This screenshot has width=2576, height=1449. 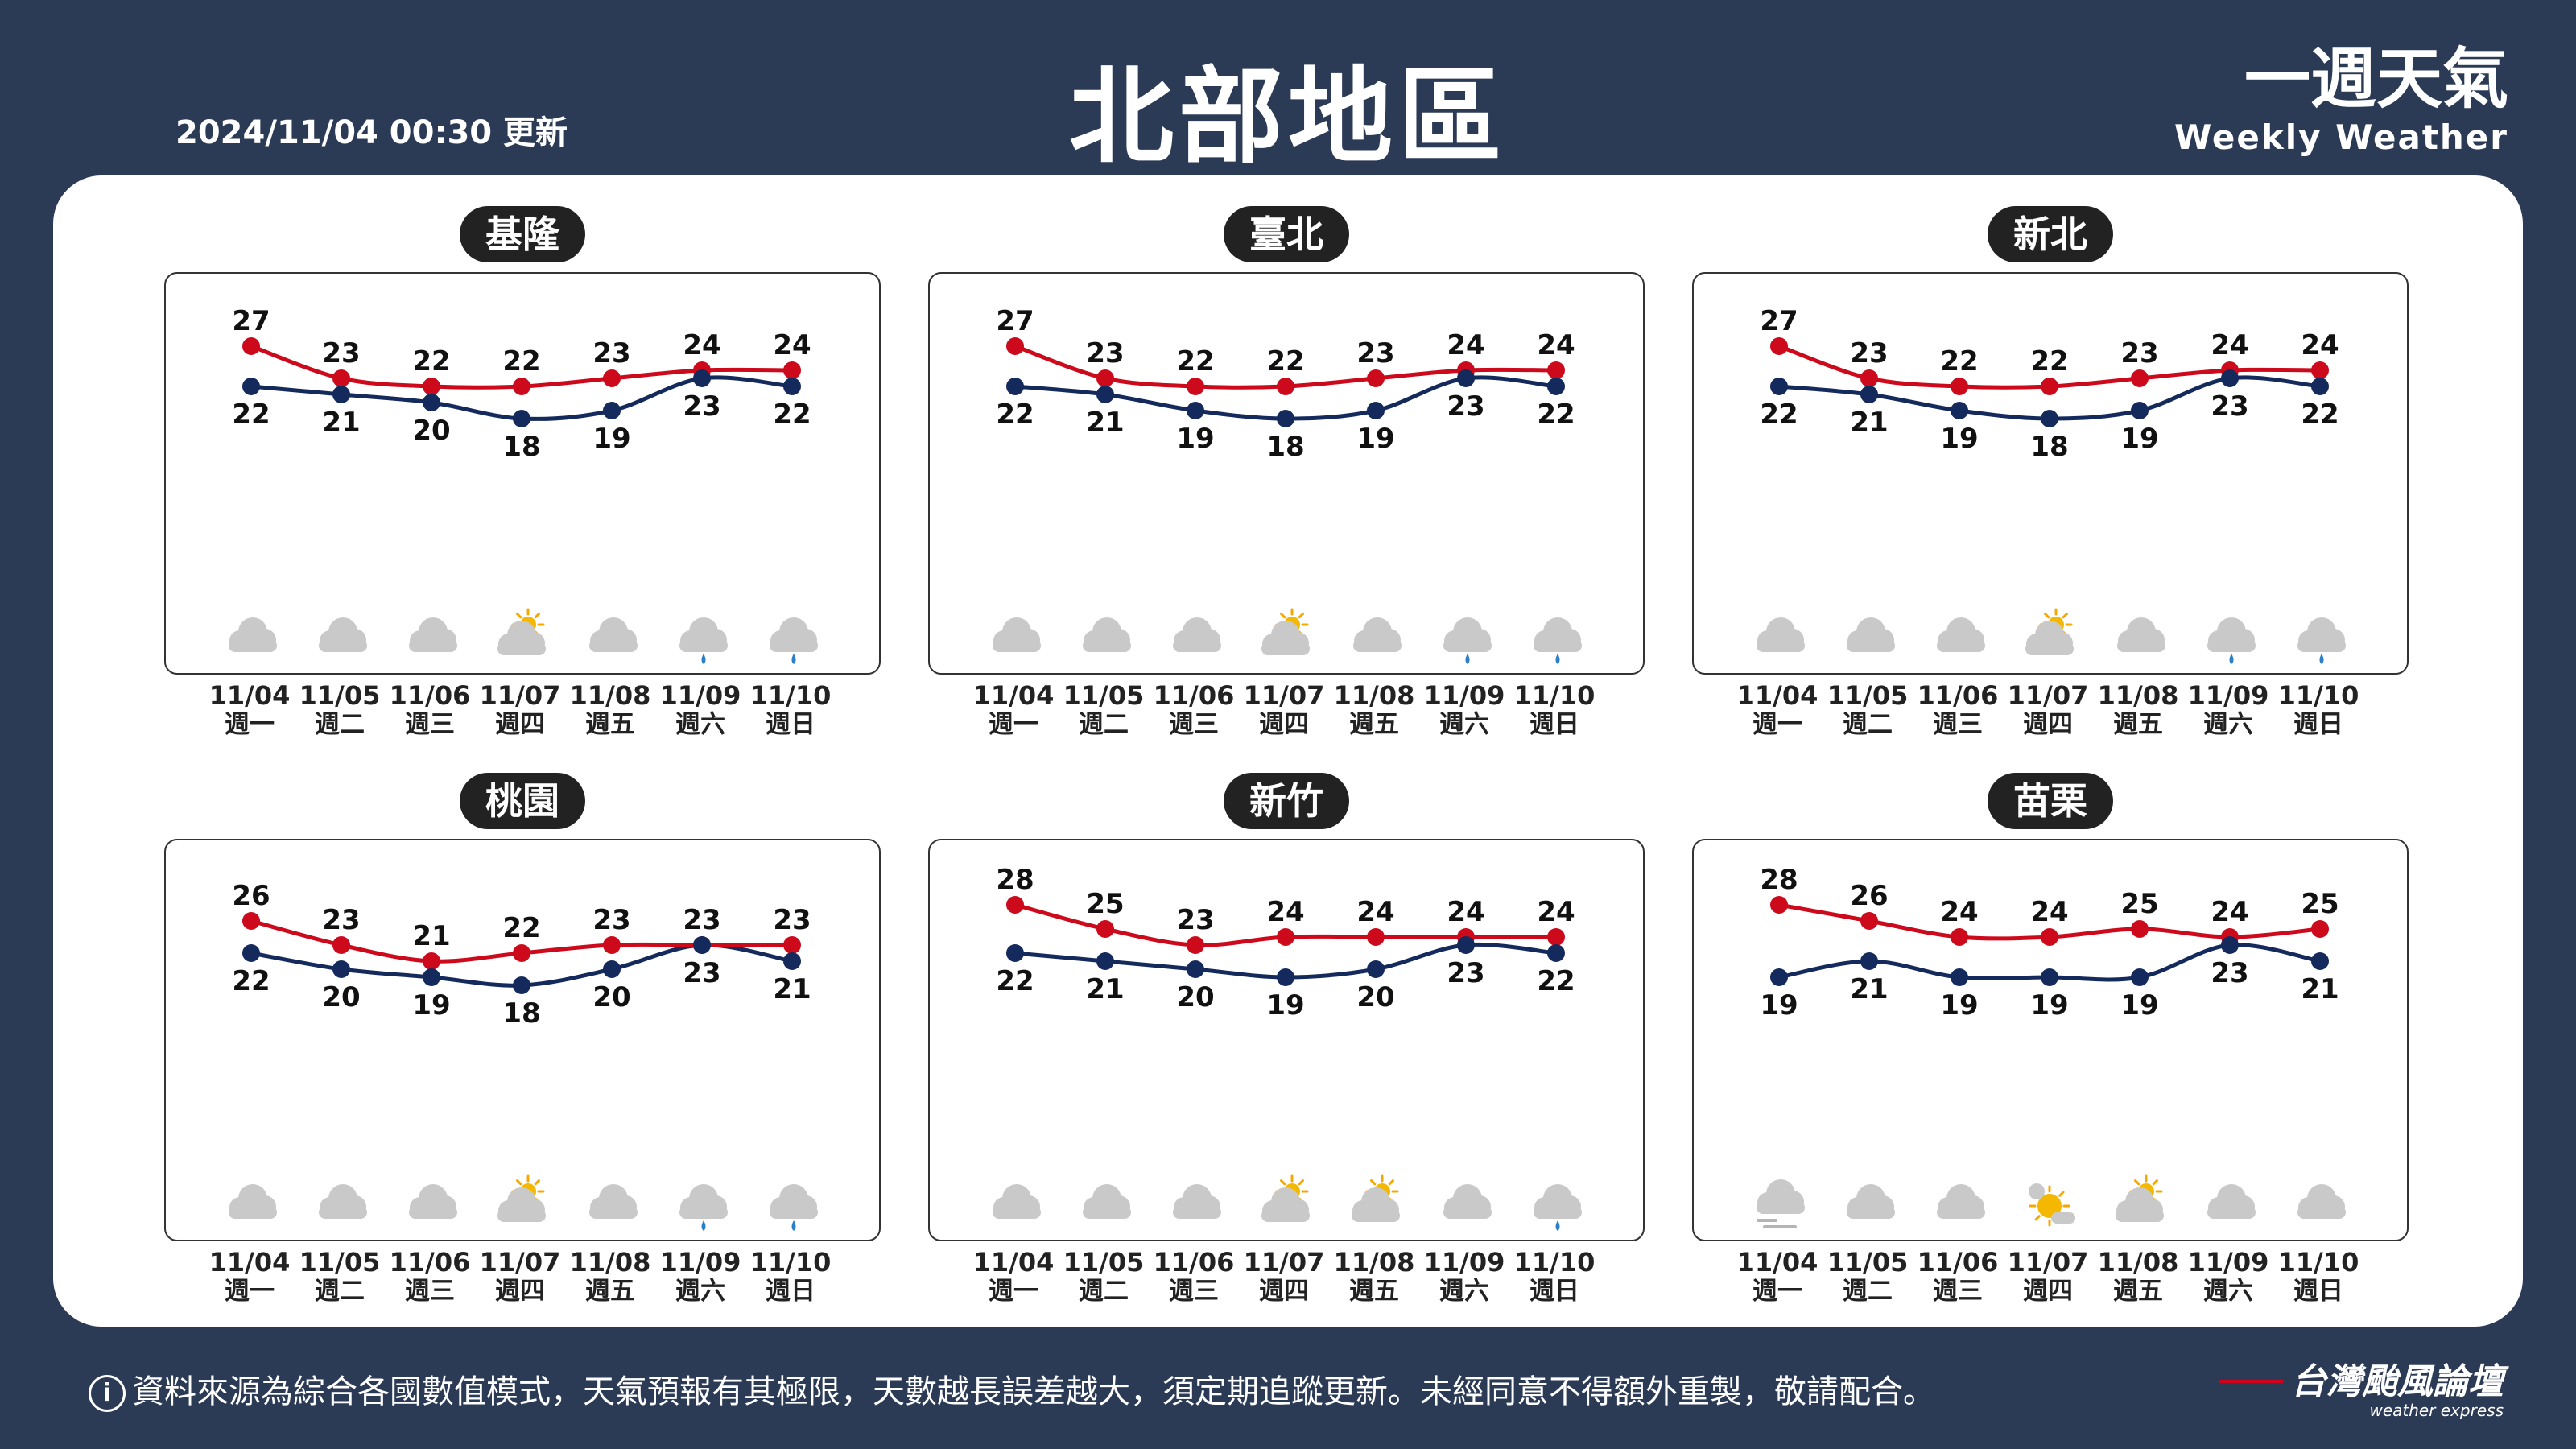 What do you see at coordinates (522, 473) in the screenshot?
I see `plot-area: 27 23 22 22 23 24 24 22 21 20 18 19 23 22` at bounding box center [522, 473].